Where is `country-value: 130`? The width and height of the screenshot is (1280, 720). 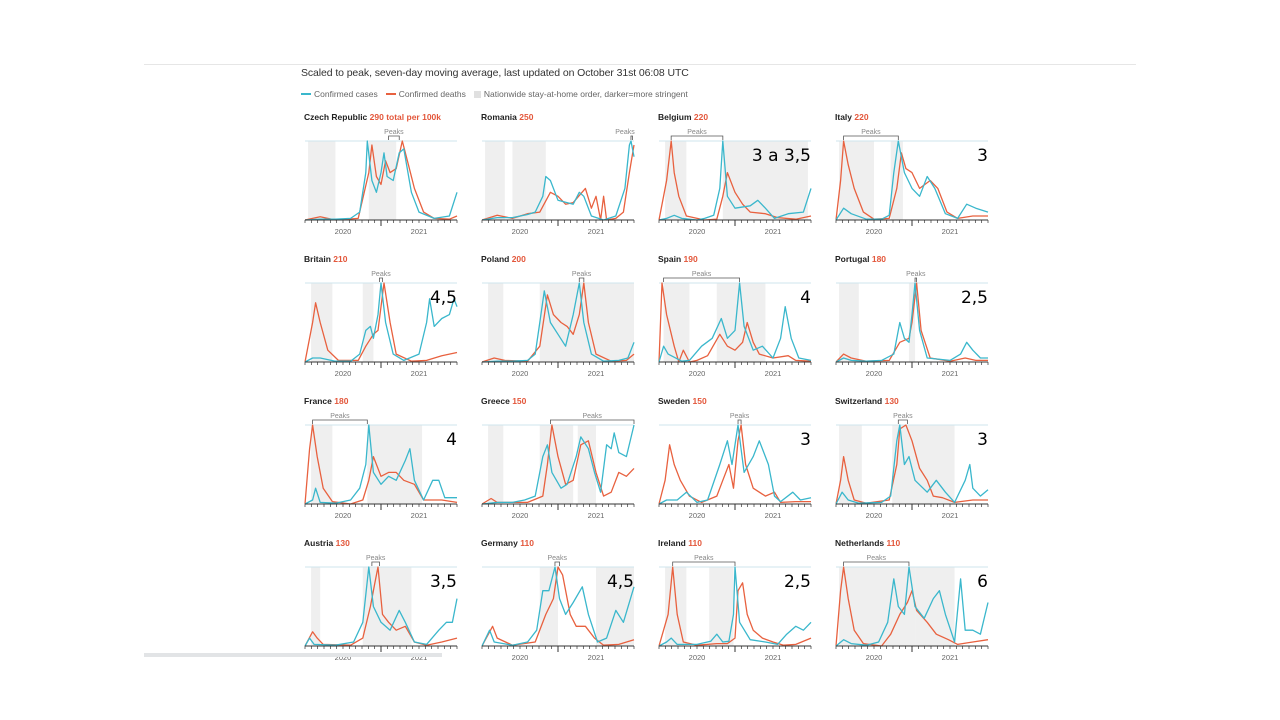
country-value: 130 is located at coordinates (891, 401).